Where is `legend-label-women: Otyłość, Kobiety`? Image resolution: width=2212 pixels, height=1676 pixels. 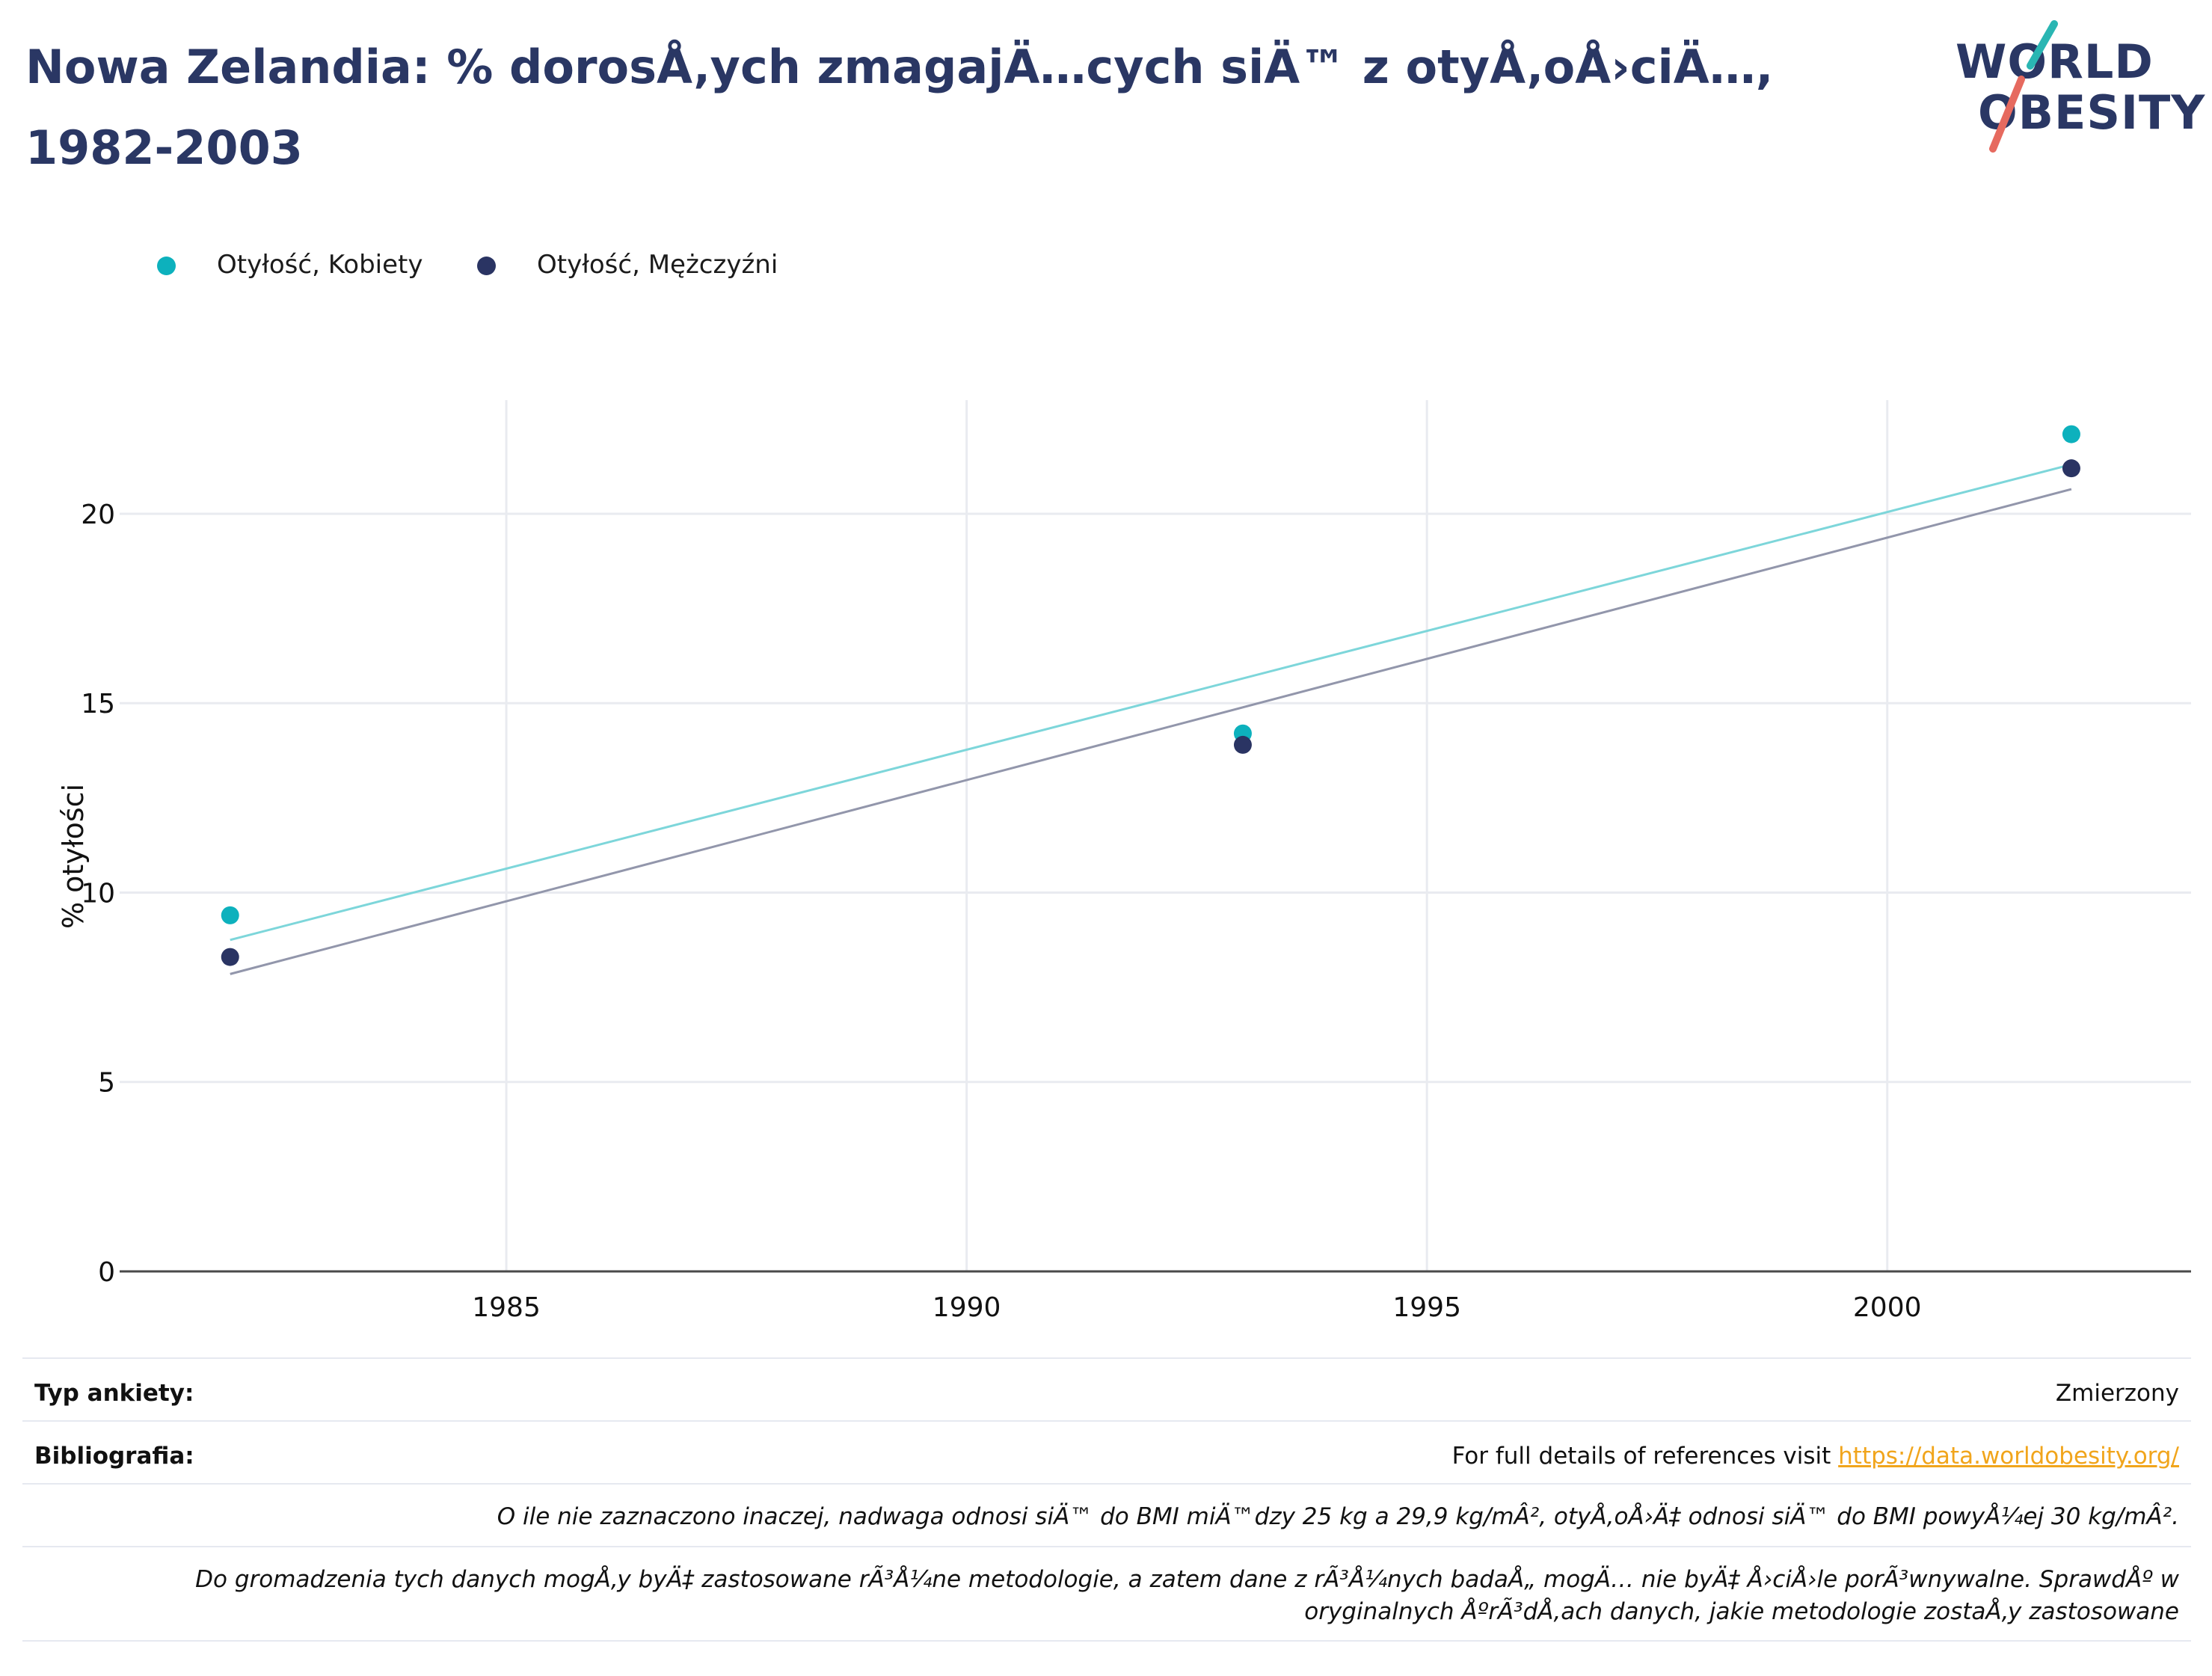
legend-label-women: Otyłość, Kobiety is located at coordinates (320, 265).